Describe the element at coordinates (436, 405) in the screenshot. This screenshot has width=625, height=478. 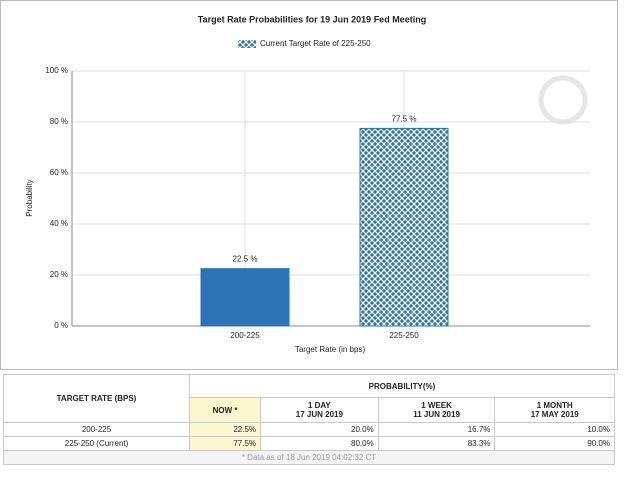
I see `column-label: 1 WEEK` at that location.